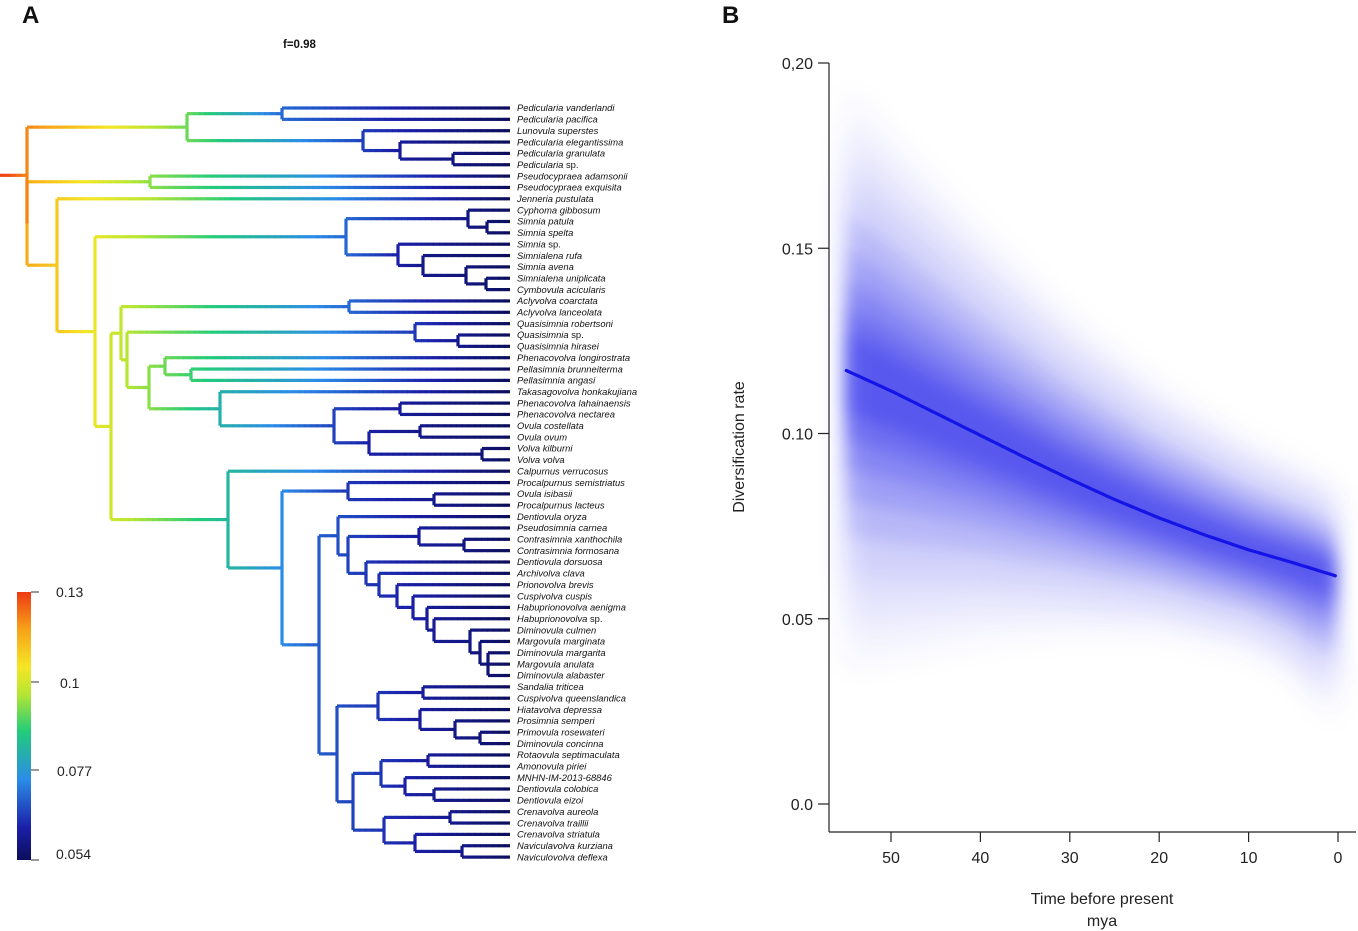 This screenshot has width=1358, height=931. Describe the element at coordinates (572, 175) in the screenshot. I see `tip-name: Pseudocypraea adamsonii` at that location.